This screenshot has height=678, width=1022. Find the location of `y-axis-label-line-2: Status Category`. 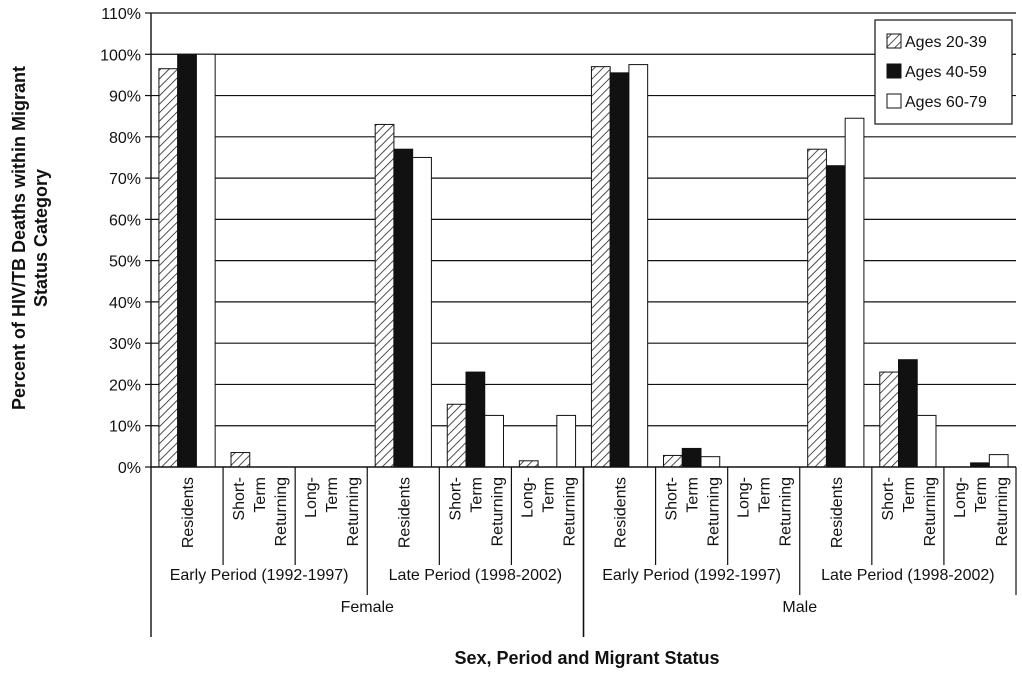

y-axis-label-line-2: Status Category is located at coordinates (41, 238).